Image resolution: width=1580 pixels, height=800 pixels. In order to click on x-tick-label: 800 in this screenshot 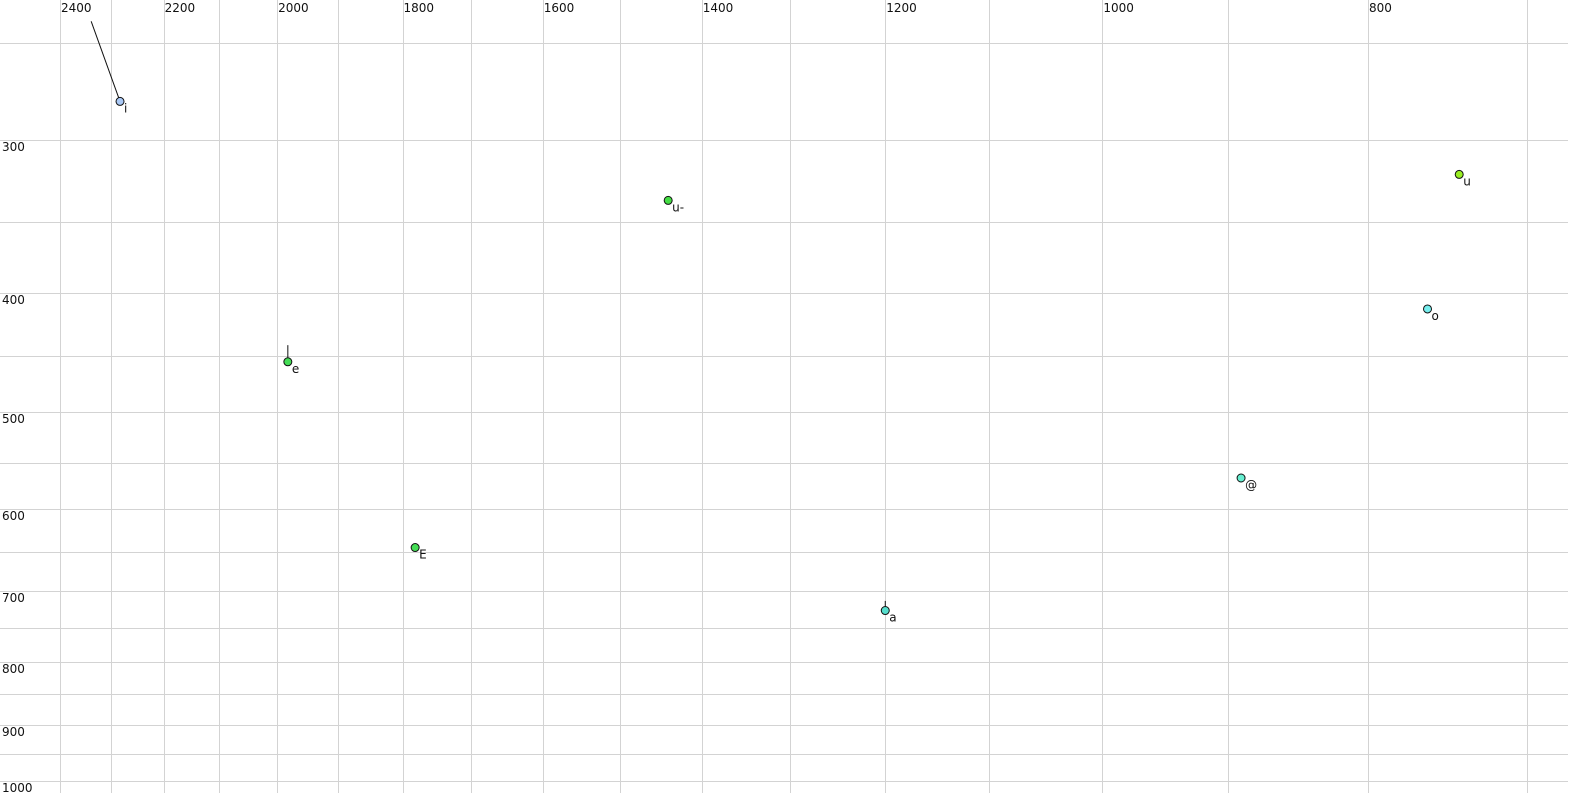, I will do `click(1380, 8)`.